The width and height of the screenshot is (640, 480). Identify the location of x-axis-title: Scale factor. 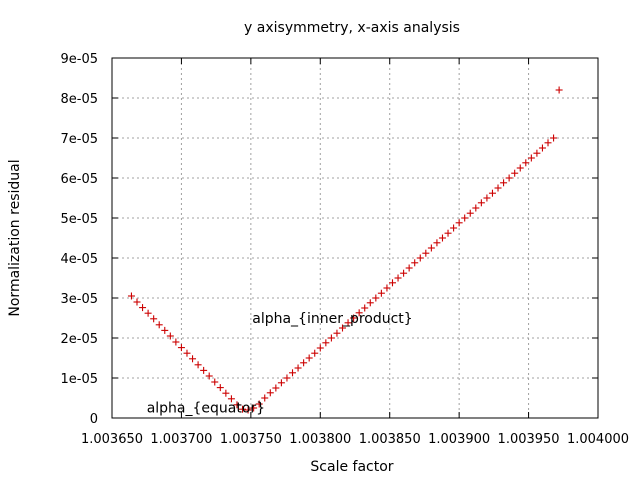
(351, 467).